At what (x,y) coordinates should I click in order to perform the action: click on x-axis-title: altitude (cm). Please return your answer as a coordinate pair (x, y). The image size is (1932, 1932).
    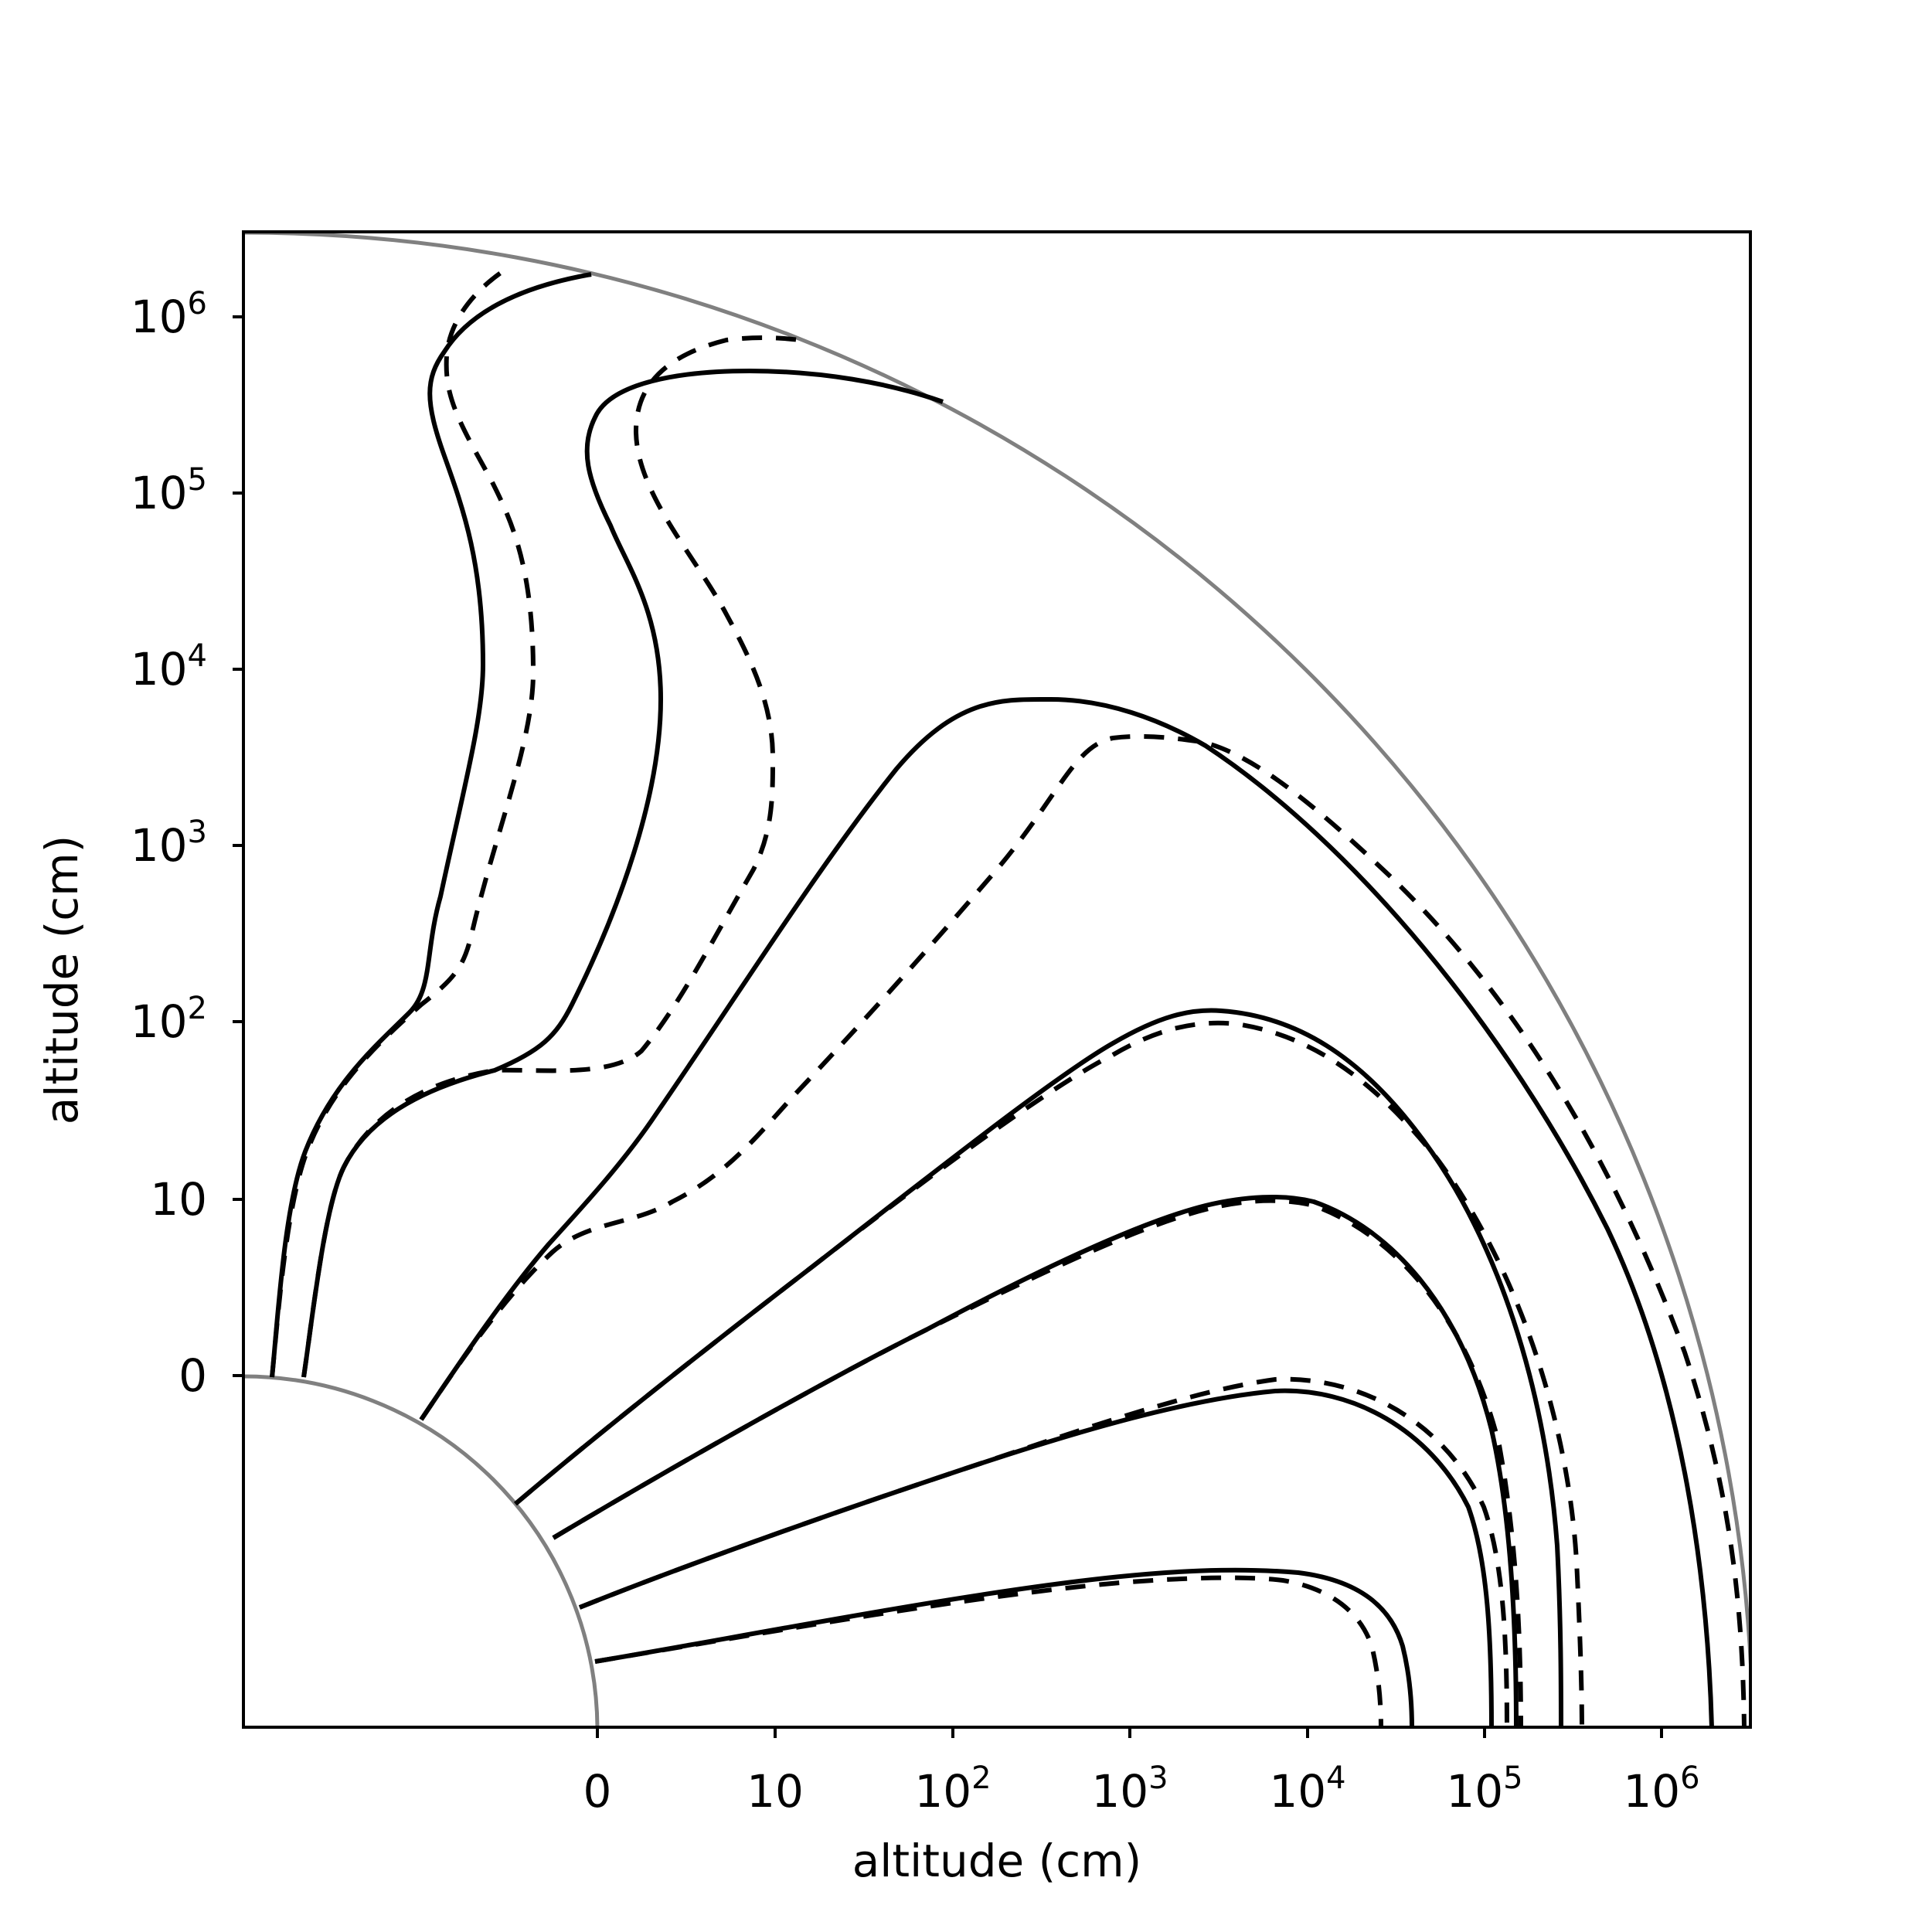
    Looking at the image, I should click on (997, 1861).